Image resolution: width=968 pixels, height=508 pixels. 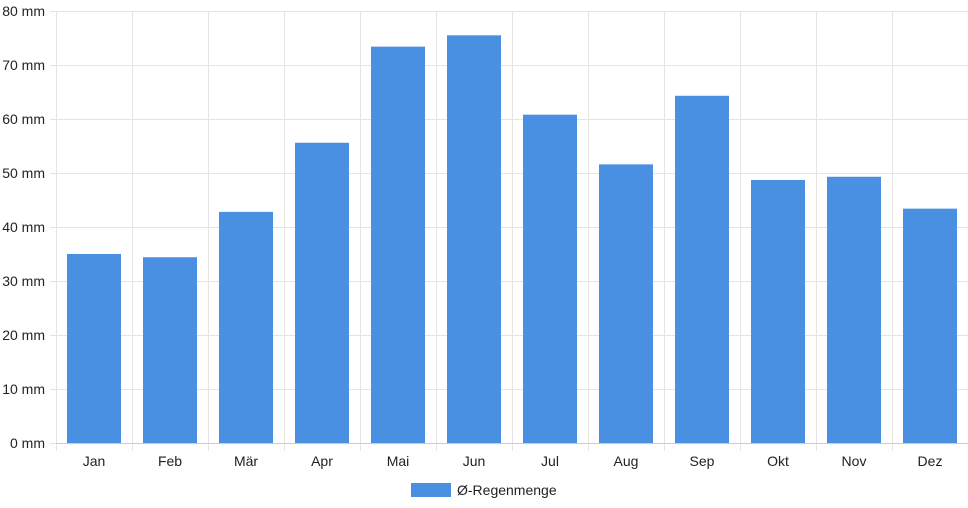 I want to click on legend: Ø-Regenmenge, so click(x=484, y=490).